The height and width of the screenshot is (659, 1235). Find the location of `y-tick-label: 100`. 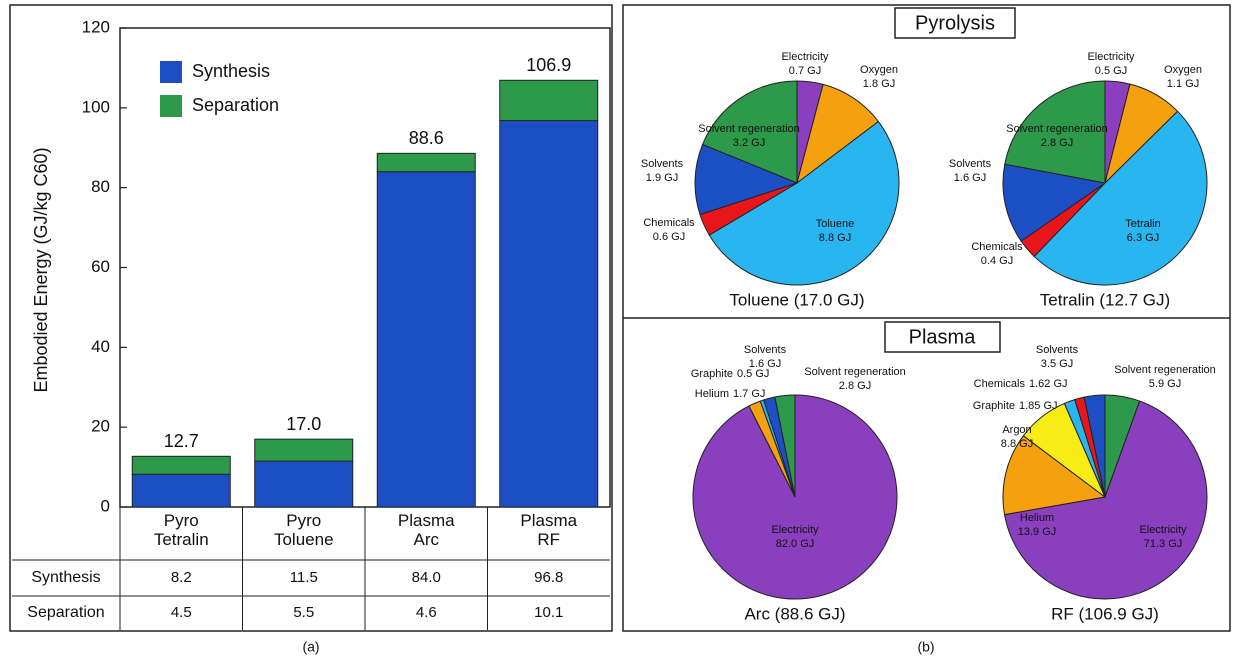

y-tick-label: 100 is located at coordinates (96, 106).